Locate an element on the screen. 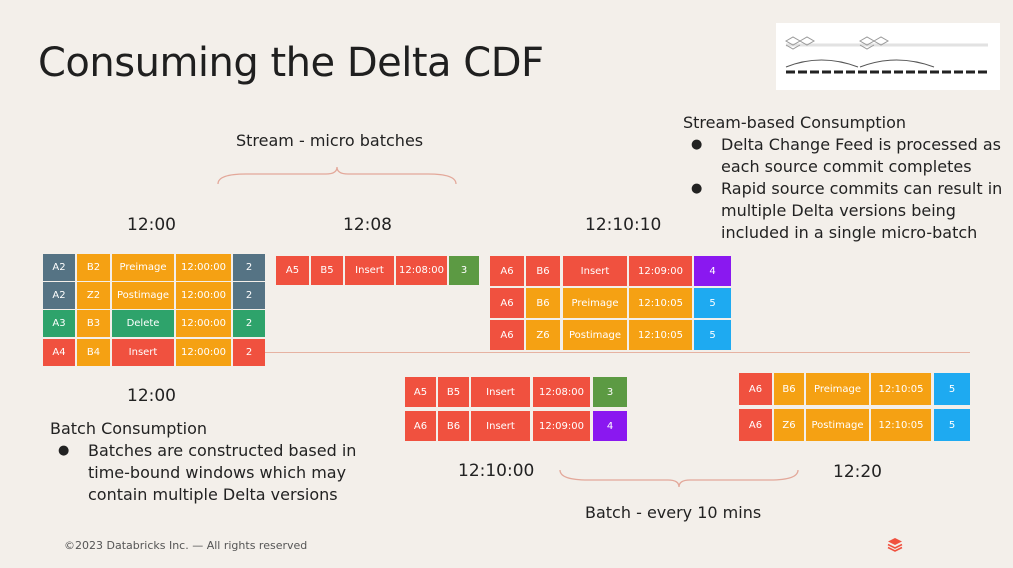 This screenshot has width=1013, height=568. key-cell: B2 is located at coordinates (93, 267).